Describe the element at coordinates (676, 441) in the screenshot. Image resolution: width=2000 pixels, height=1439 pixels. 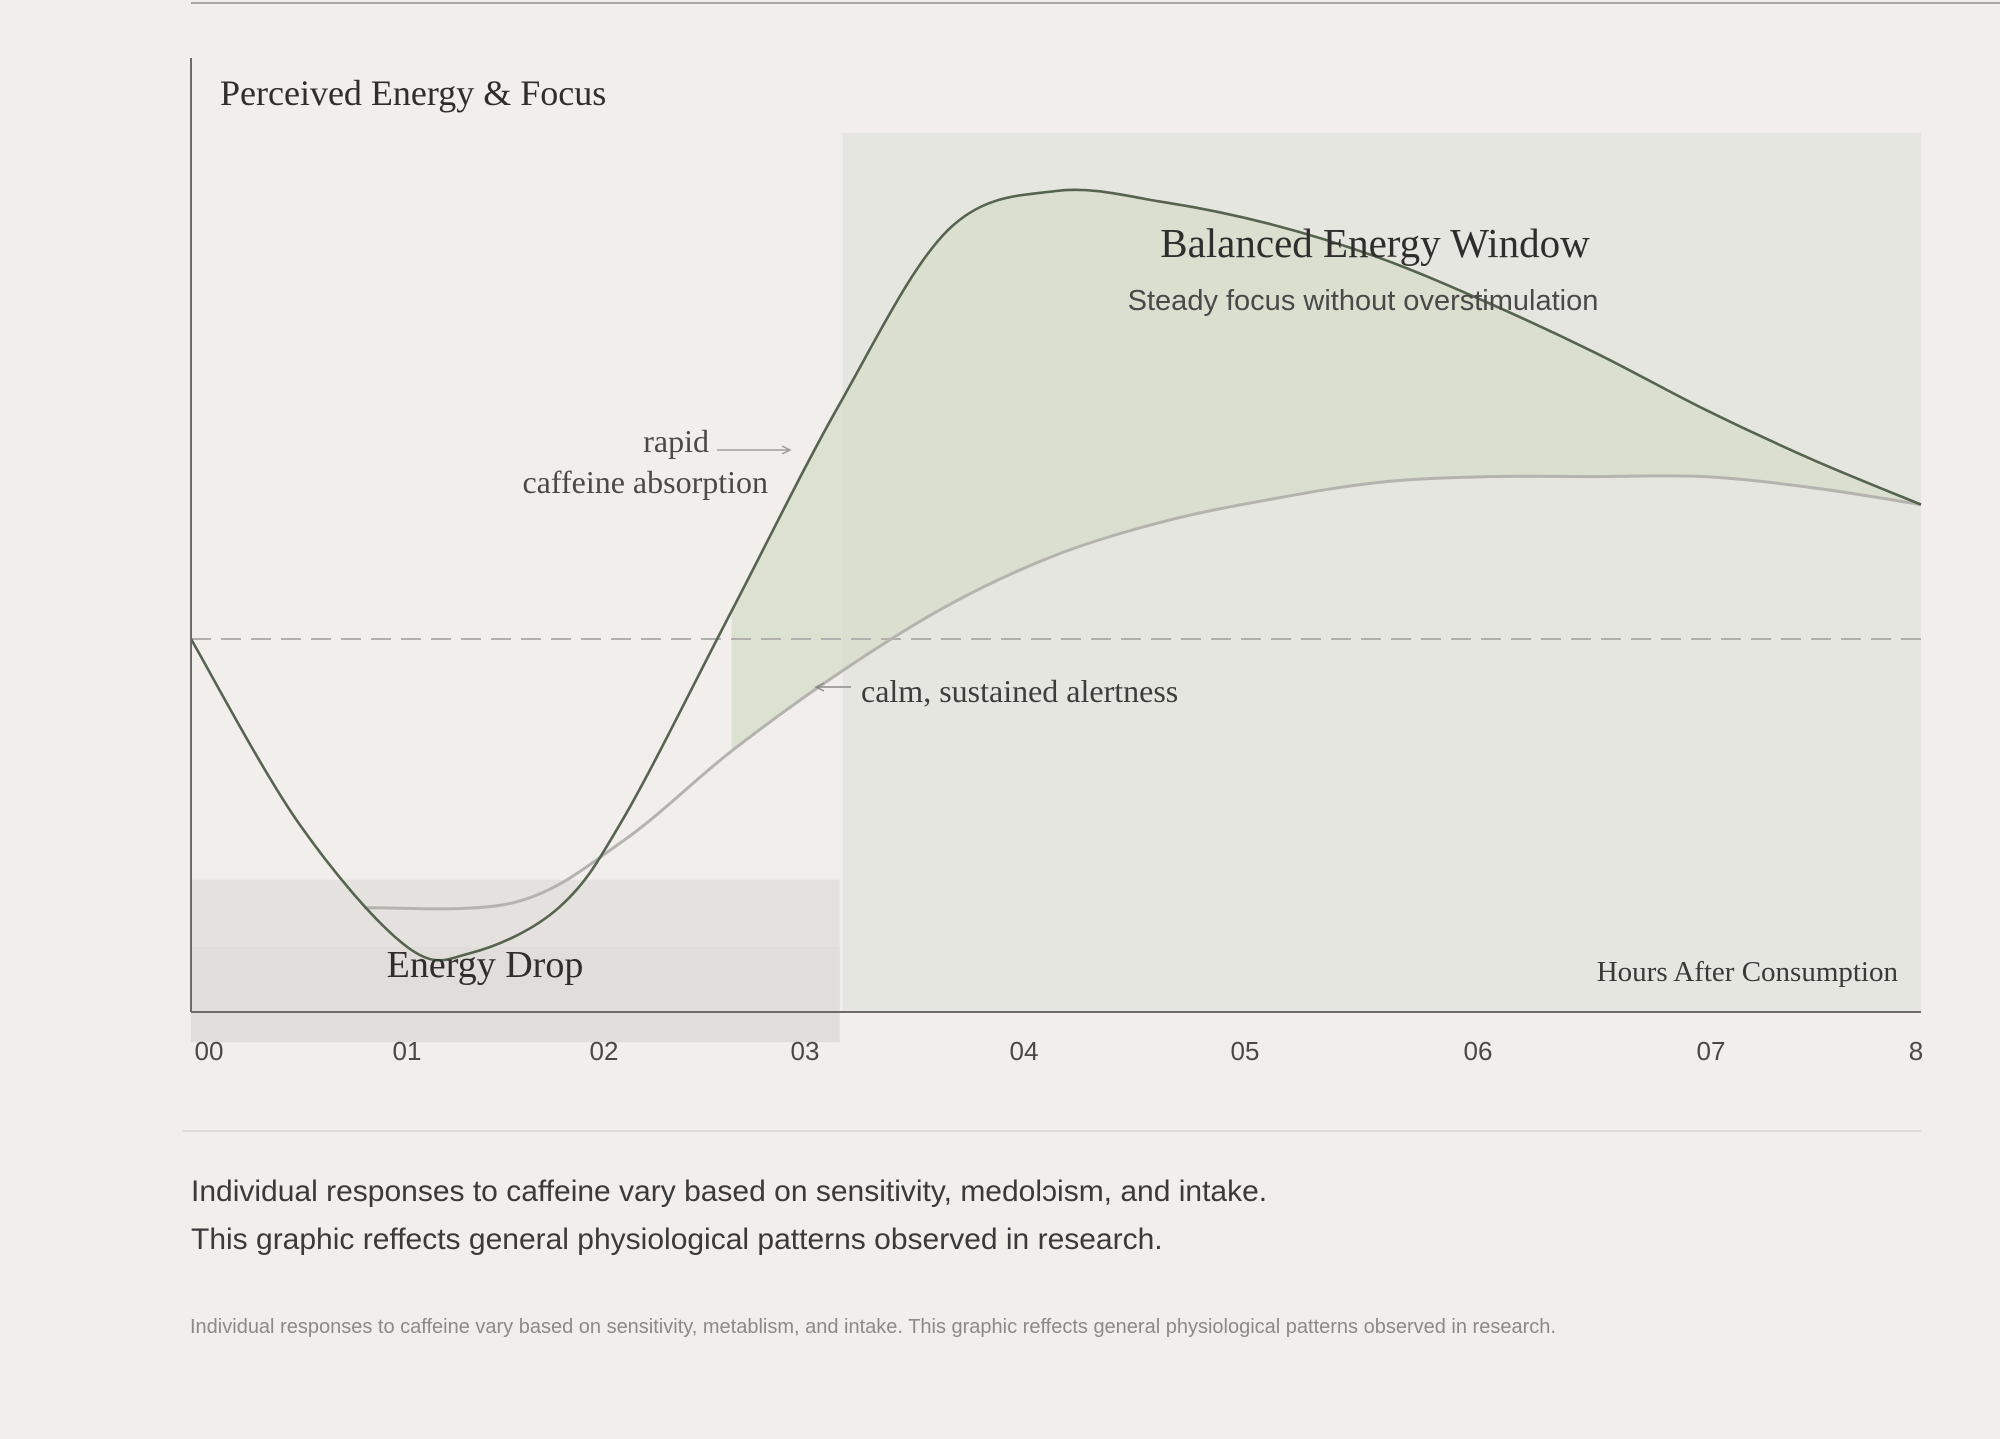
I see `annotation-rapid: rapid` at that location.